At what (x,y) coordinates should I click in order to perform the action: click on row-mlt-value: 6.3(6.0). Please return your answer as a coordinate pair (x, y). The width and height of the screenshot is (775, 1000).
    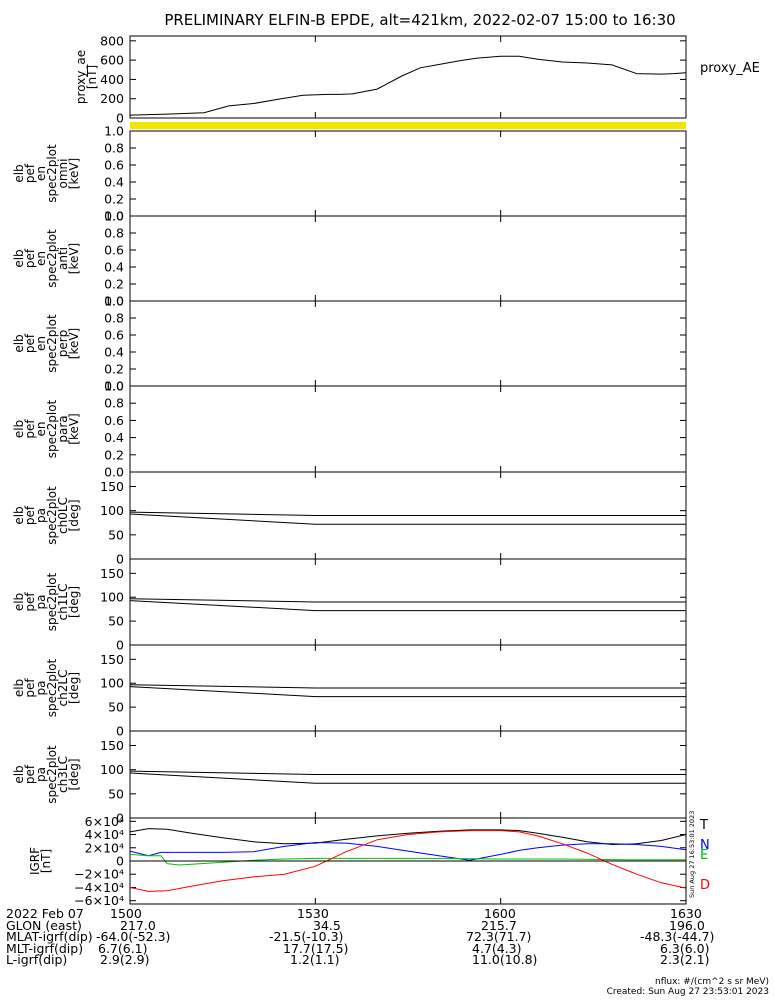
    Looking at the image, I should click on (685, 948).